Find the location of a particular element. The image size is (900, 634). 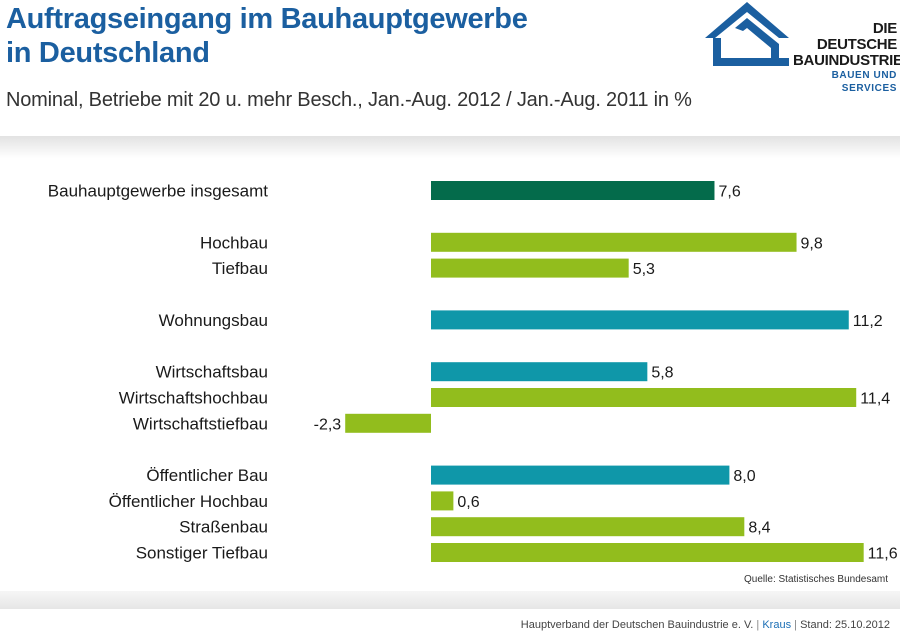

data-label: 5,3 is located at coordinates (644, 269).